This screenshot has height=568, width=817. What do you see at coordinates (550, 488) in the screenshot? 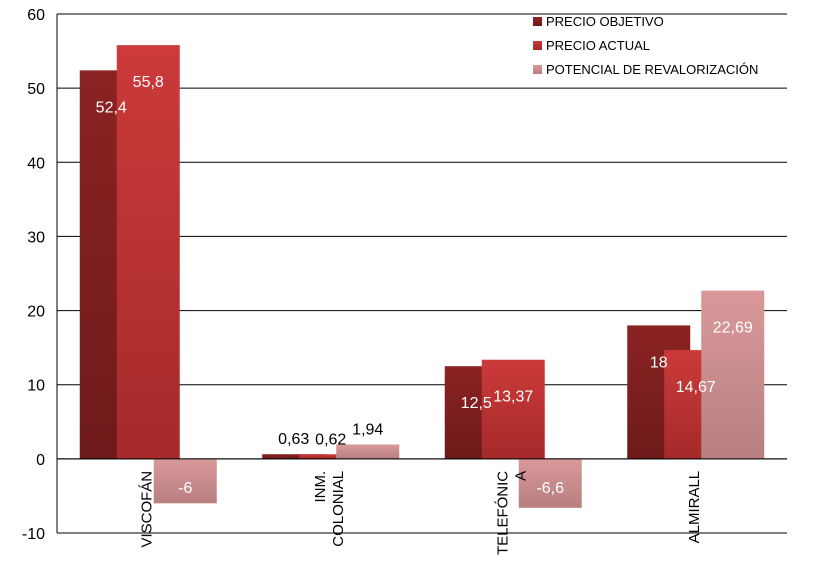
I see `data-label: -6,6` at bounding box center [550, 488].